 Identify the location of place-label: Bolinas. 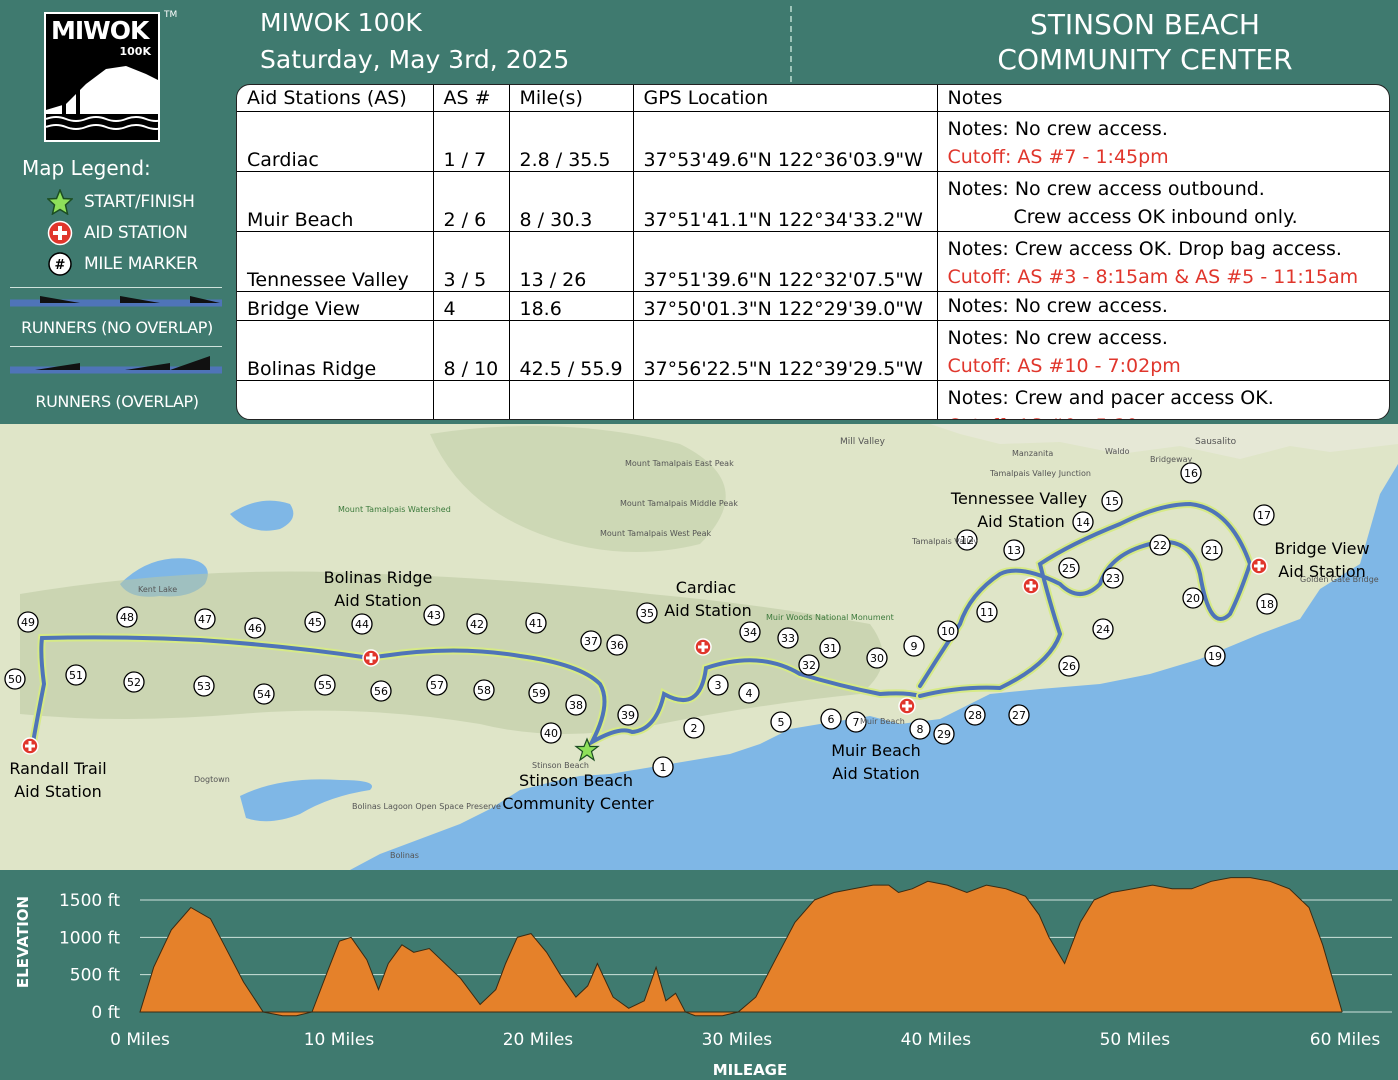
(404, 855).